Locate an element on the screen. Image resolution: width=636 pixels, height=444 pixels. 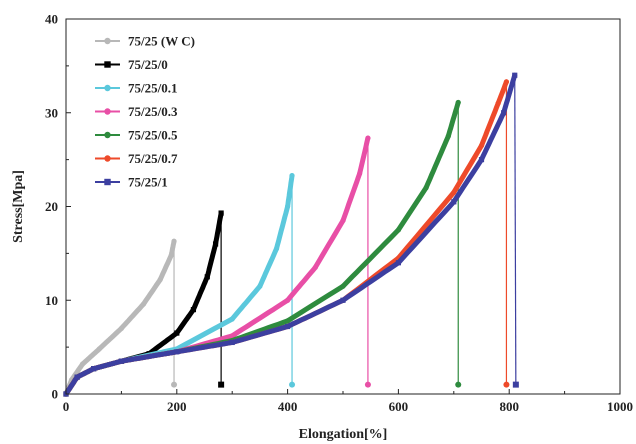
legend-label: 75/25/1 is located at coordinates (148, 182).